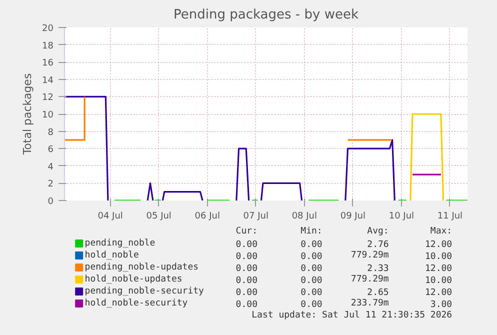 Image resolution: width=497 pixels, height=335 pixels. What do you see at coordinates (51, 150) in the screenshot?
I see `y-tick-label: 6` at bounding box center [51, 150].